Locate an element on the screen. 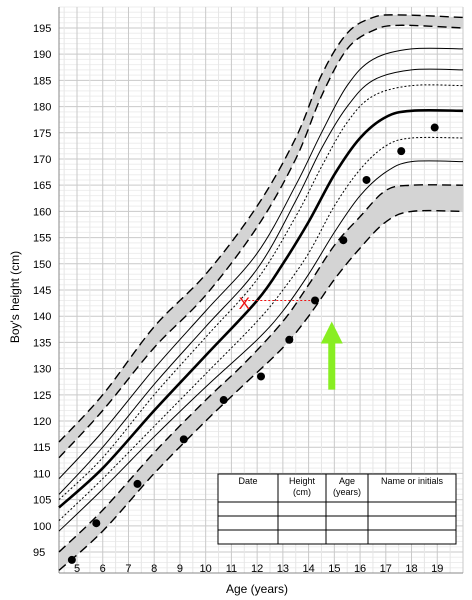 This screenshot has height=600, width=472. x-tick-label: 9 is located at coordinates (180, 569).